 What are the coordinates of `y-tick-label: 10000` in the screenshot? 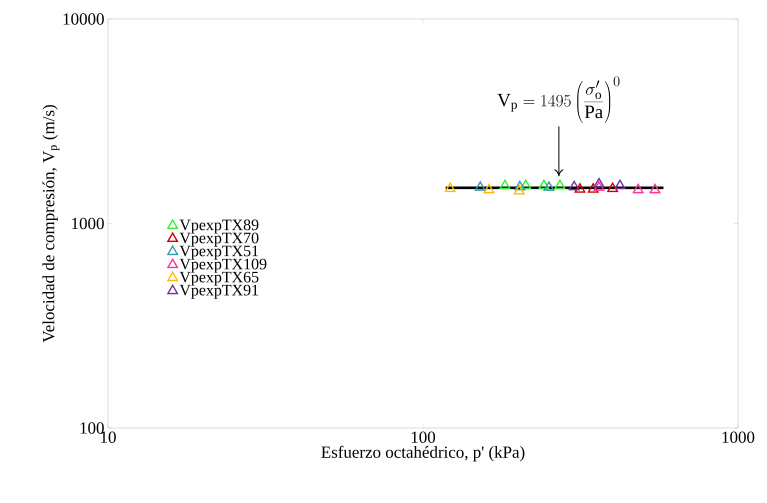 It's located at (84, 19).